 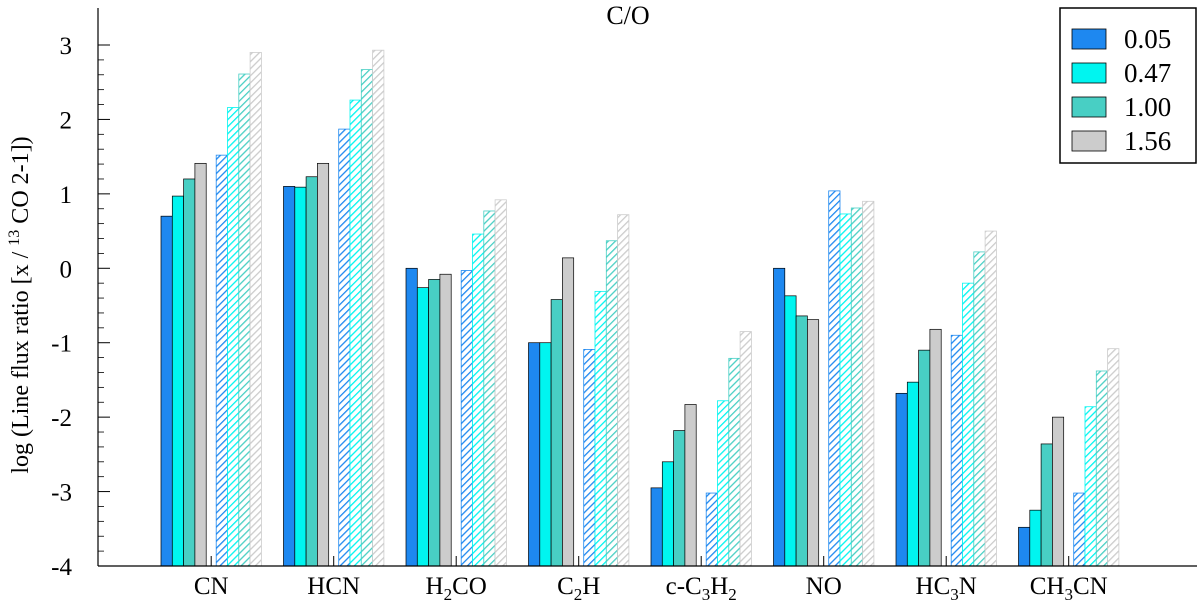 I want to click on legend-label: 1.56, so click(x=1147, y=141).